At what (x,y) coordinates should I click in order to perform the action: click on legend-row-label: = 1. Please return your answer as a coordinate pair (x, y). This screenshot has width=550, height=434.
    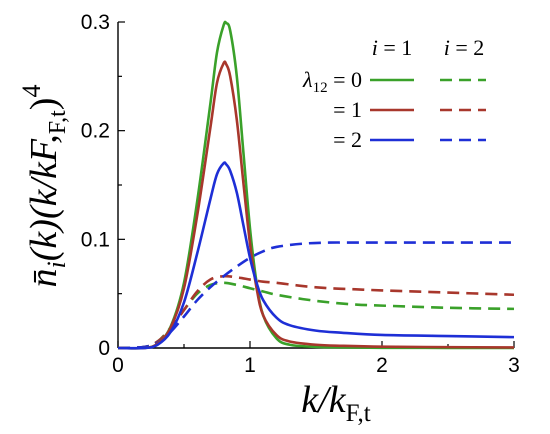
    Looking at the image, I should click on (347, 109).